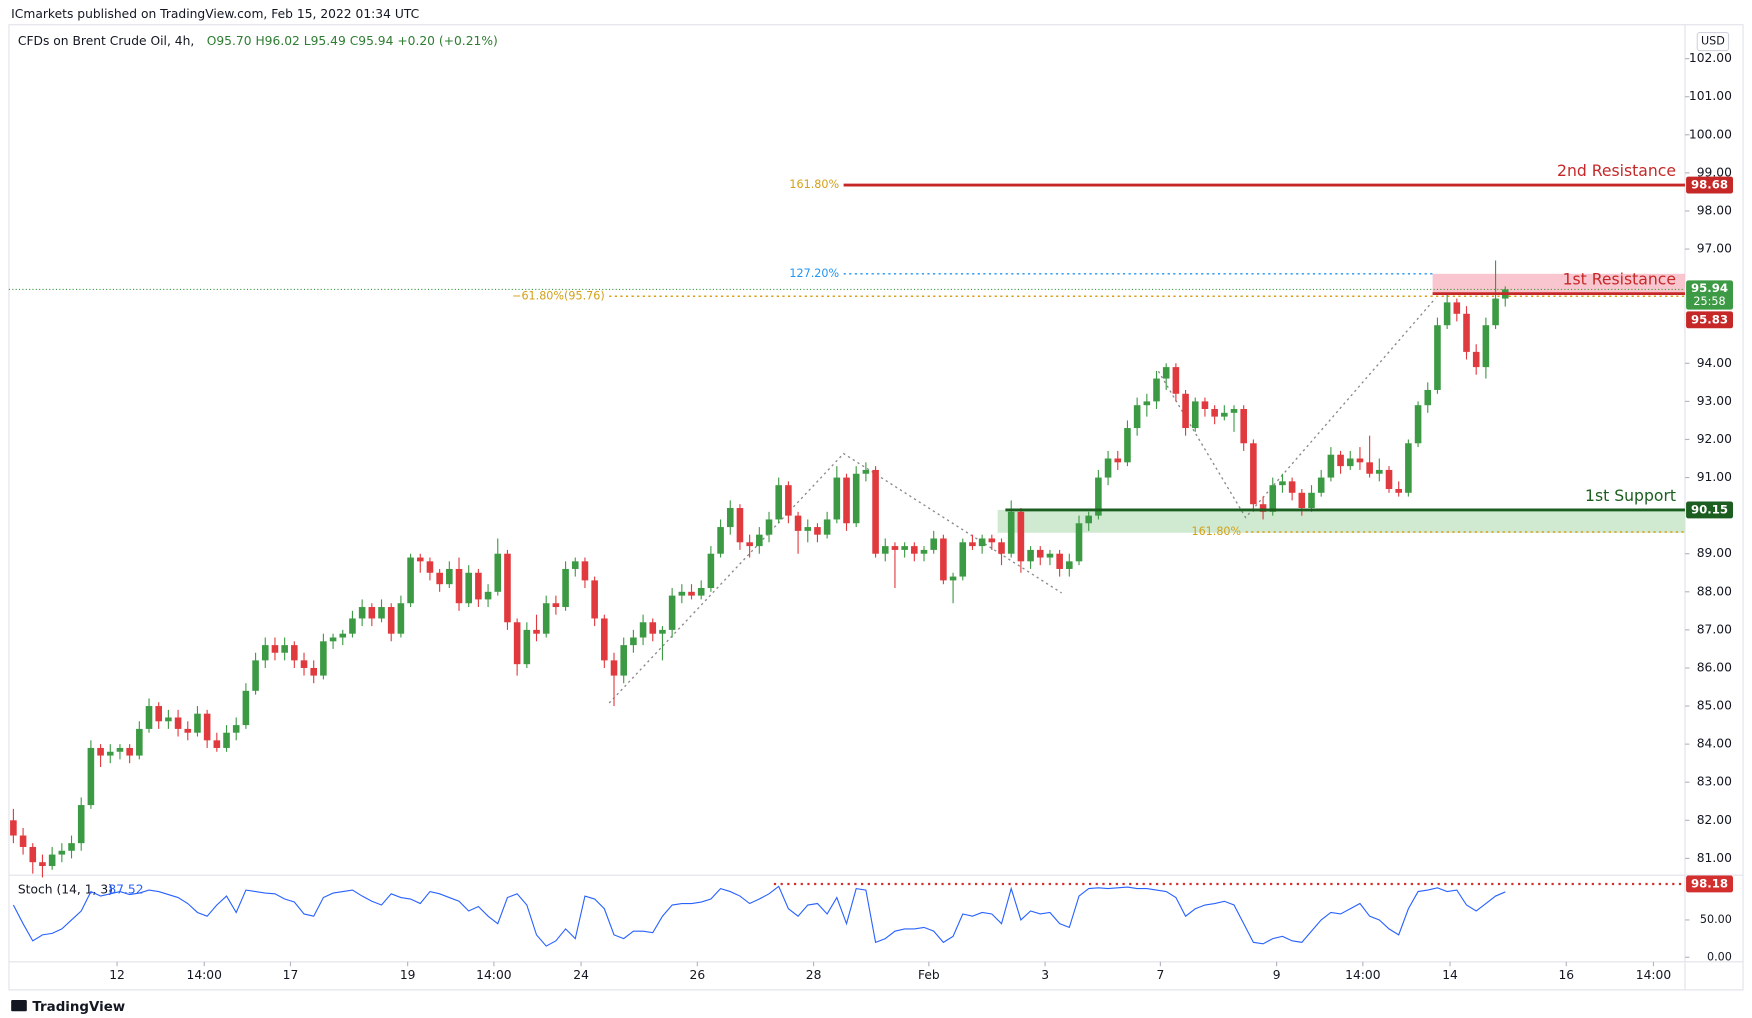 This screenshot has width=1752, height=1018. Describe the element at coordinates (1719, 956) in the screenshot. I see `indicator-tick-label: 0.00` at that location.